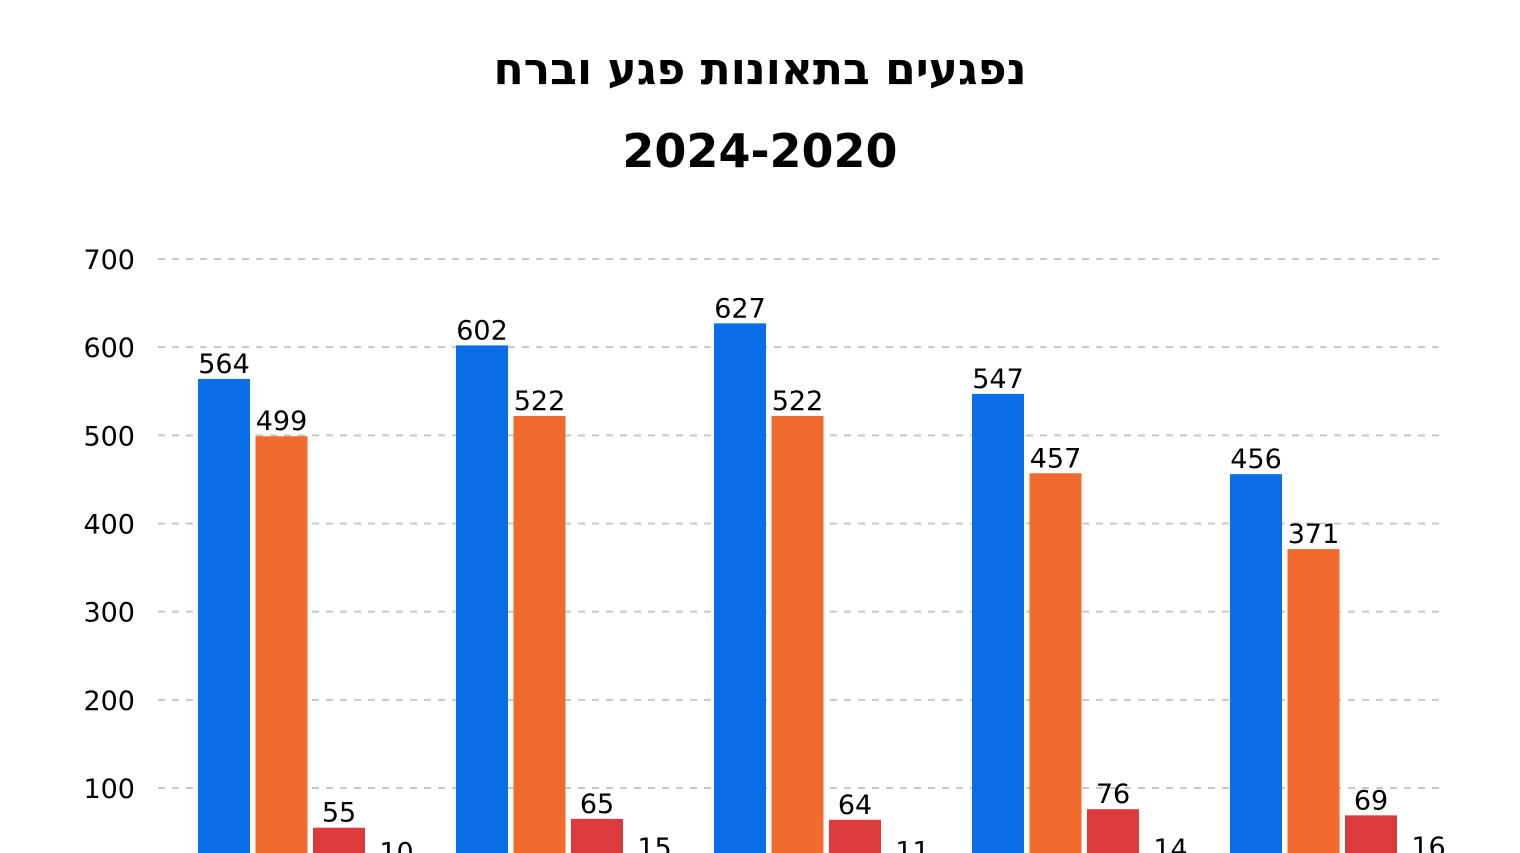 The height and width of the screenshot is (853, 1520). I want to click on bar-value-label: 64, so click(855, 805).